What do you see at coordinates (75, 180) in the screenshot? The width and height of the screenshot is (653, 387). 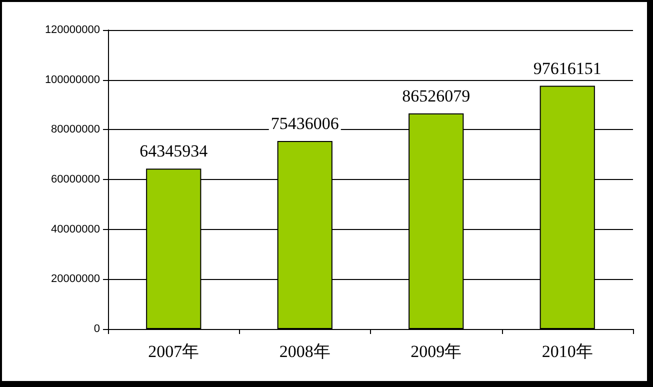 I see `y-tick-label: 60000000` at bounding box center [75, 180].